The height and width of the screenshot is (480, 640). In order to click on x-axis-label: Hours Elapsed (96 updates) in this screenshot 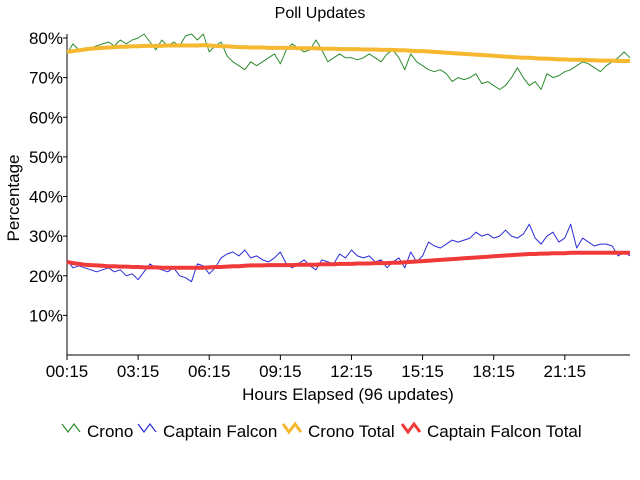, I will do `click(348, 394)`.